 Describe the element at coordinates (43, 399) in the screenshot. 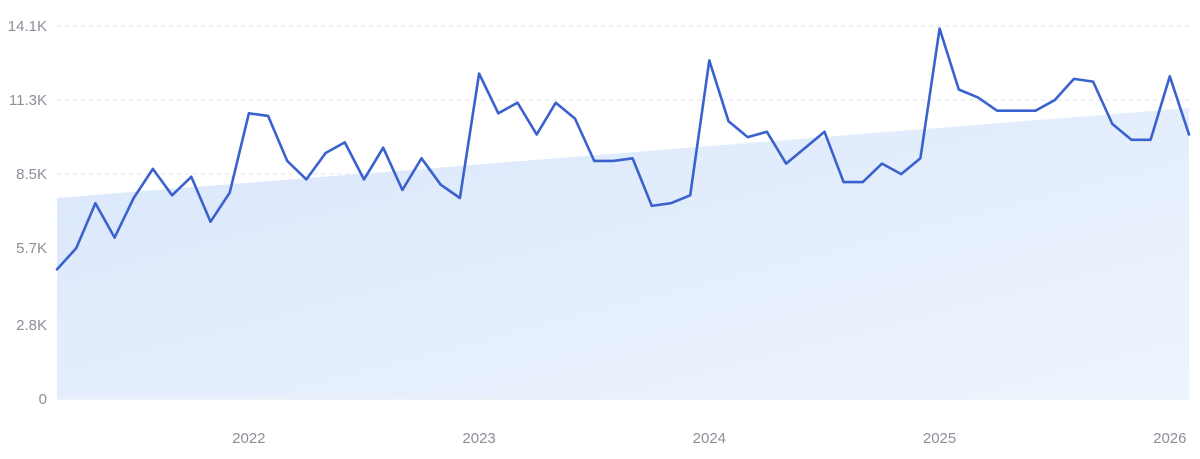

I see `y-tick-label: 0` at that location.